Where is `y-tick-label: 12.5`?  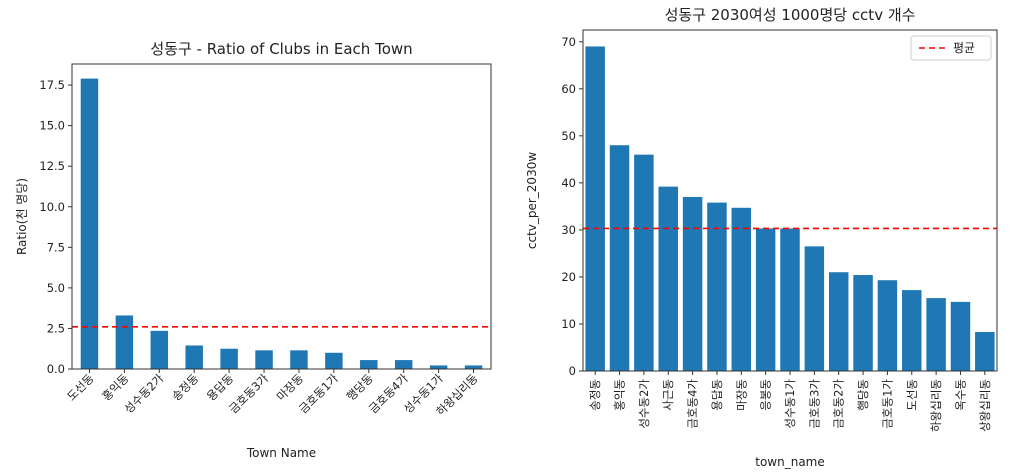
y-tick-label: 12.5 is located at coordinates (52, 166).